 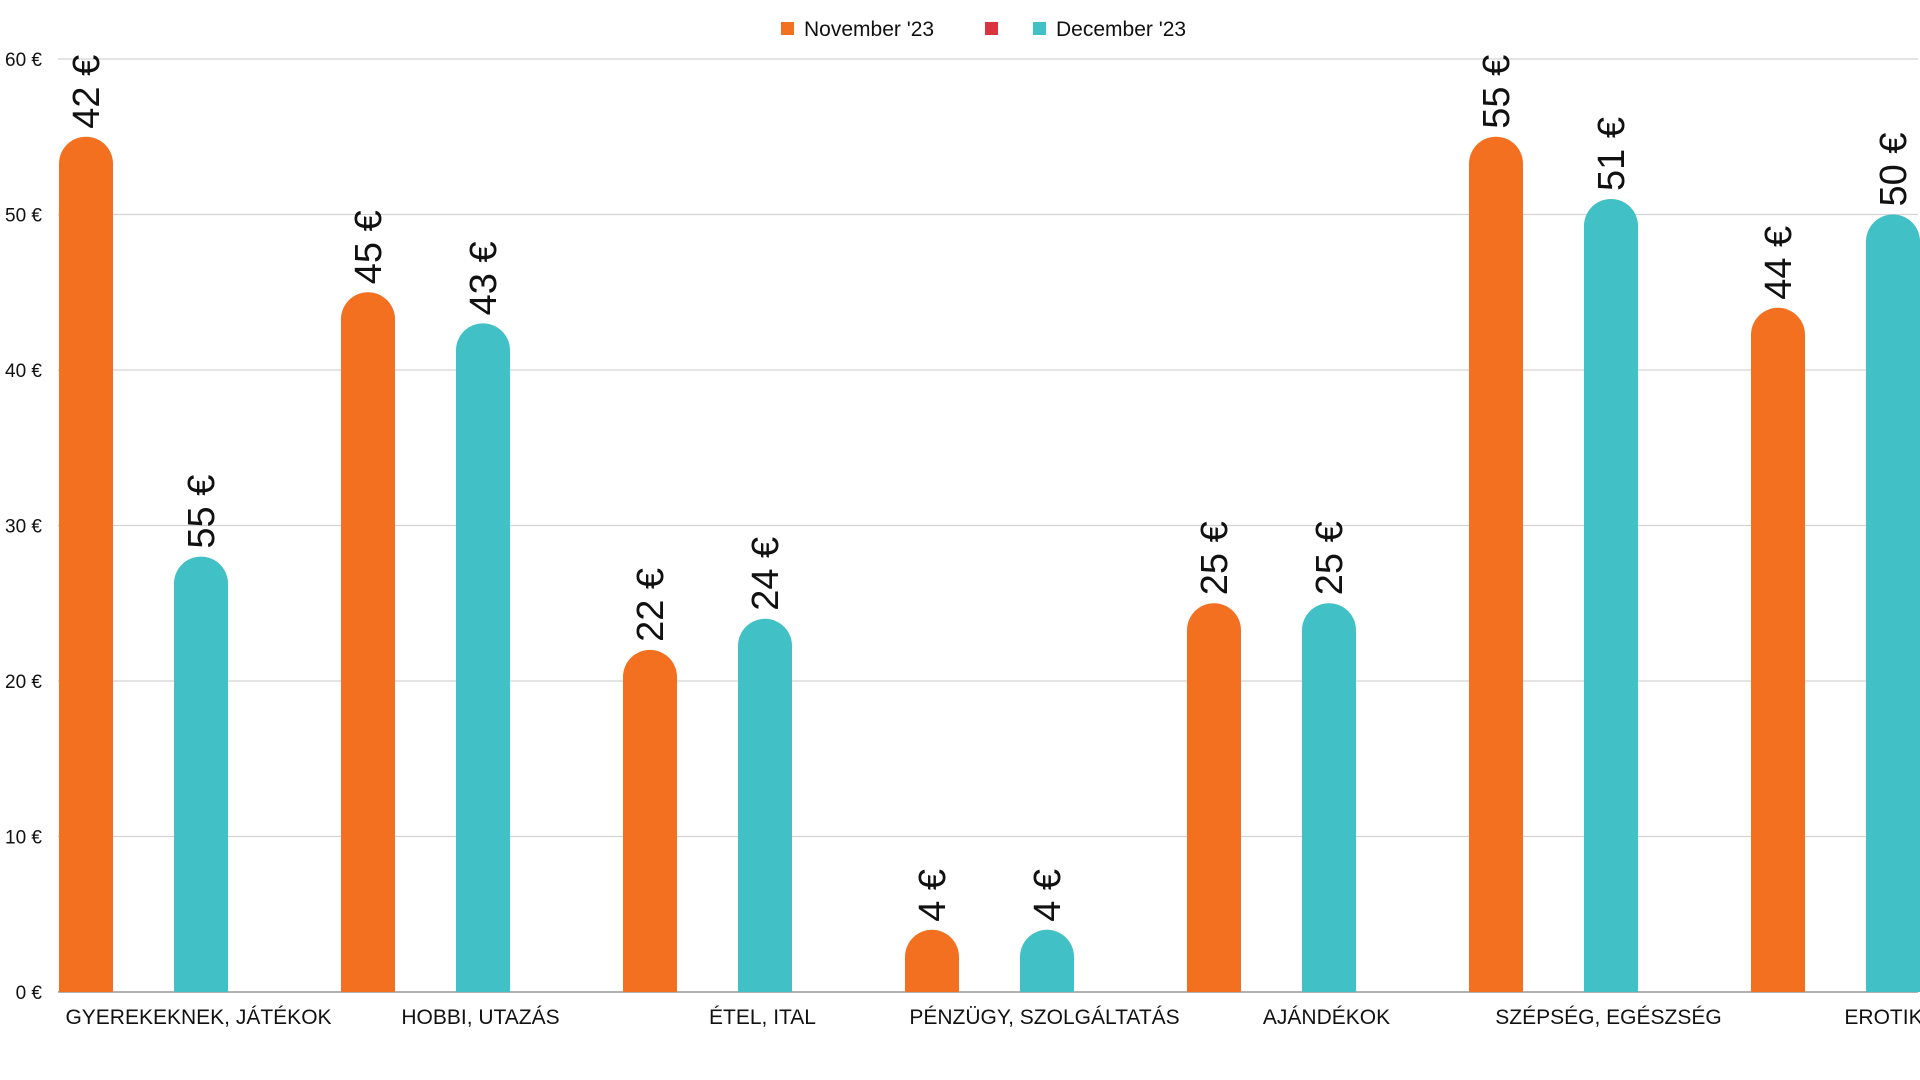 I want to click on data-label: 44 €, so click(x=1779, y=263).